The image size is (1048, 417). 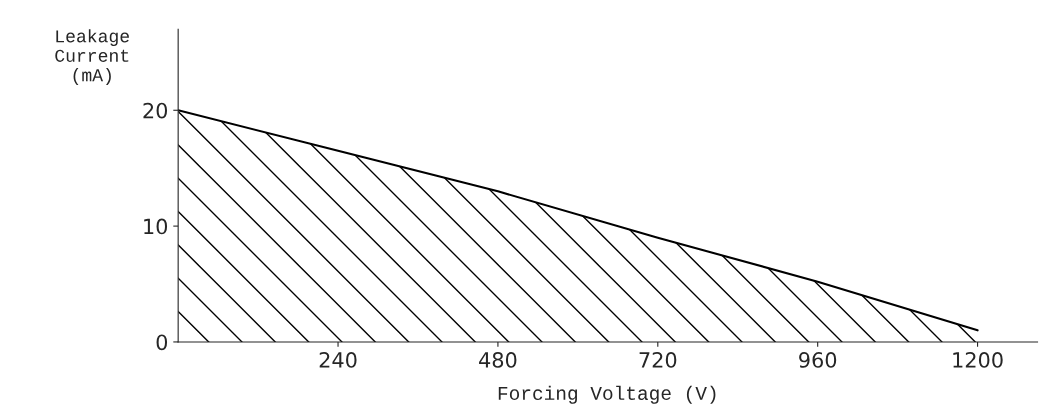 I want to click on x-axis-title: Forcing Voltage (V), so click(x=607, y=394).